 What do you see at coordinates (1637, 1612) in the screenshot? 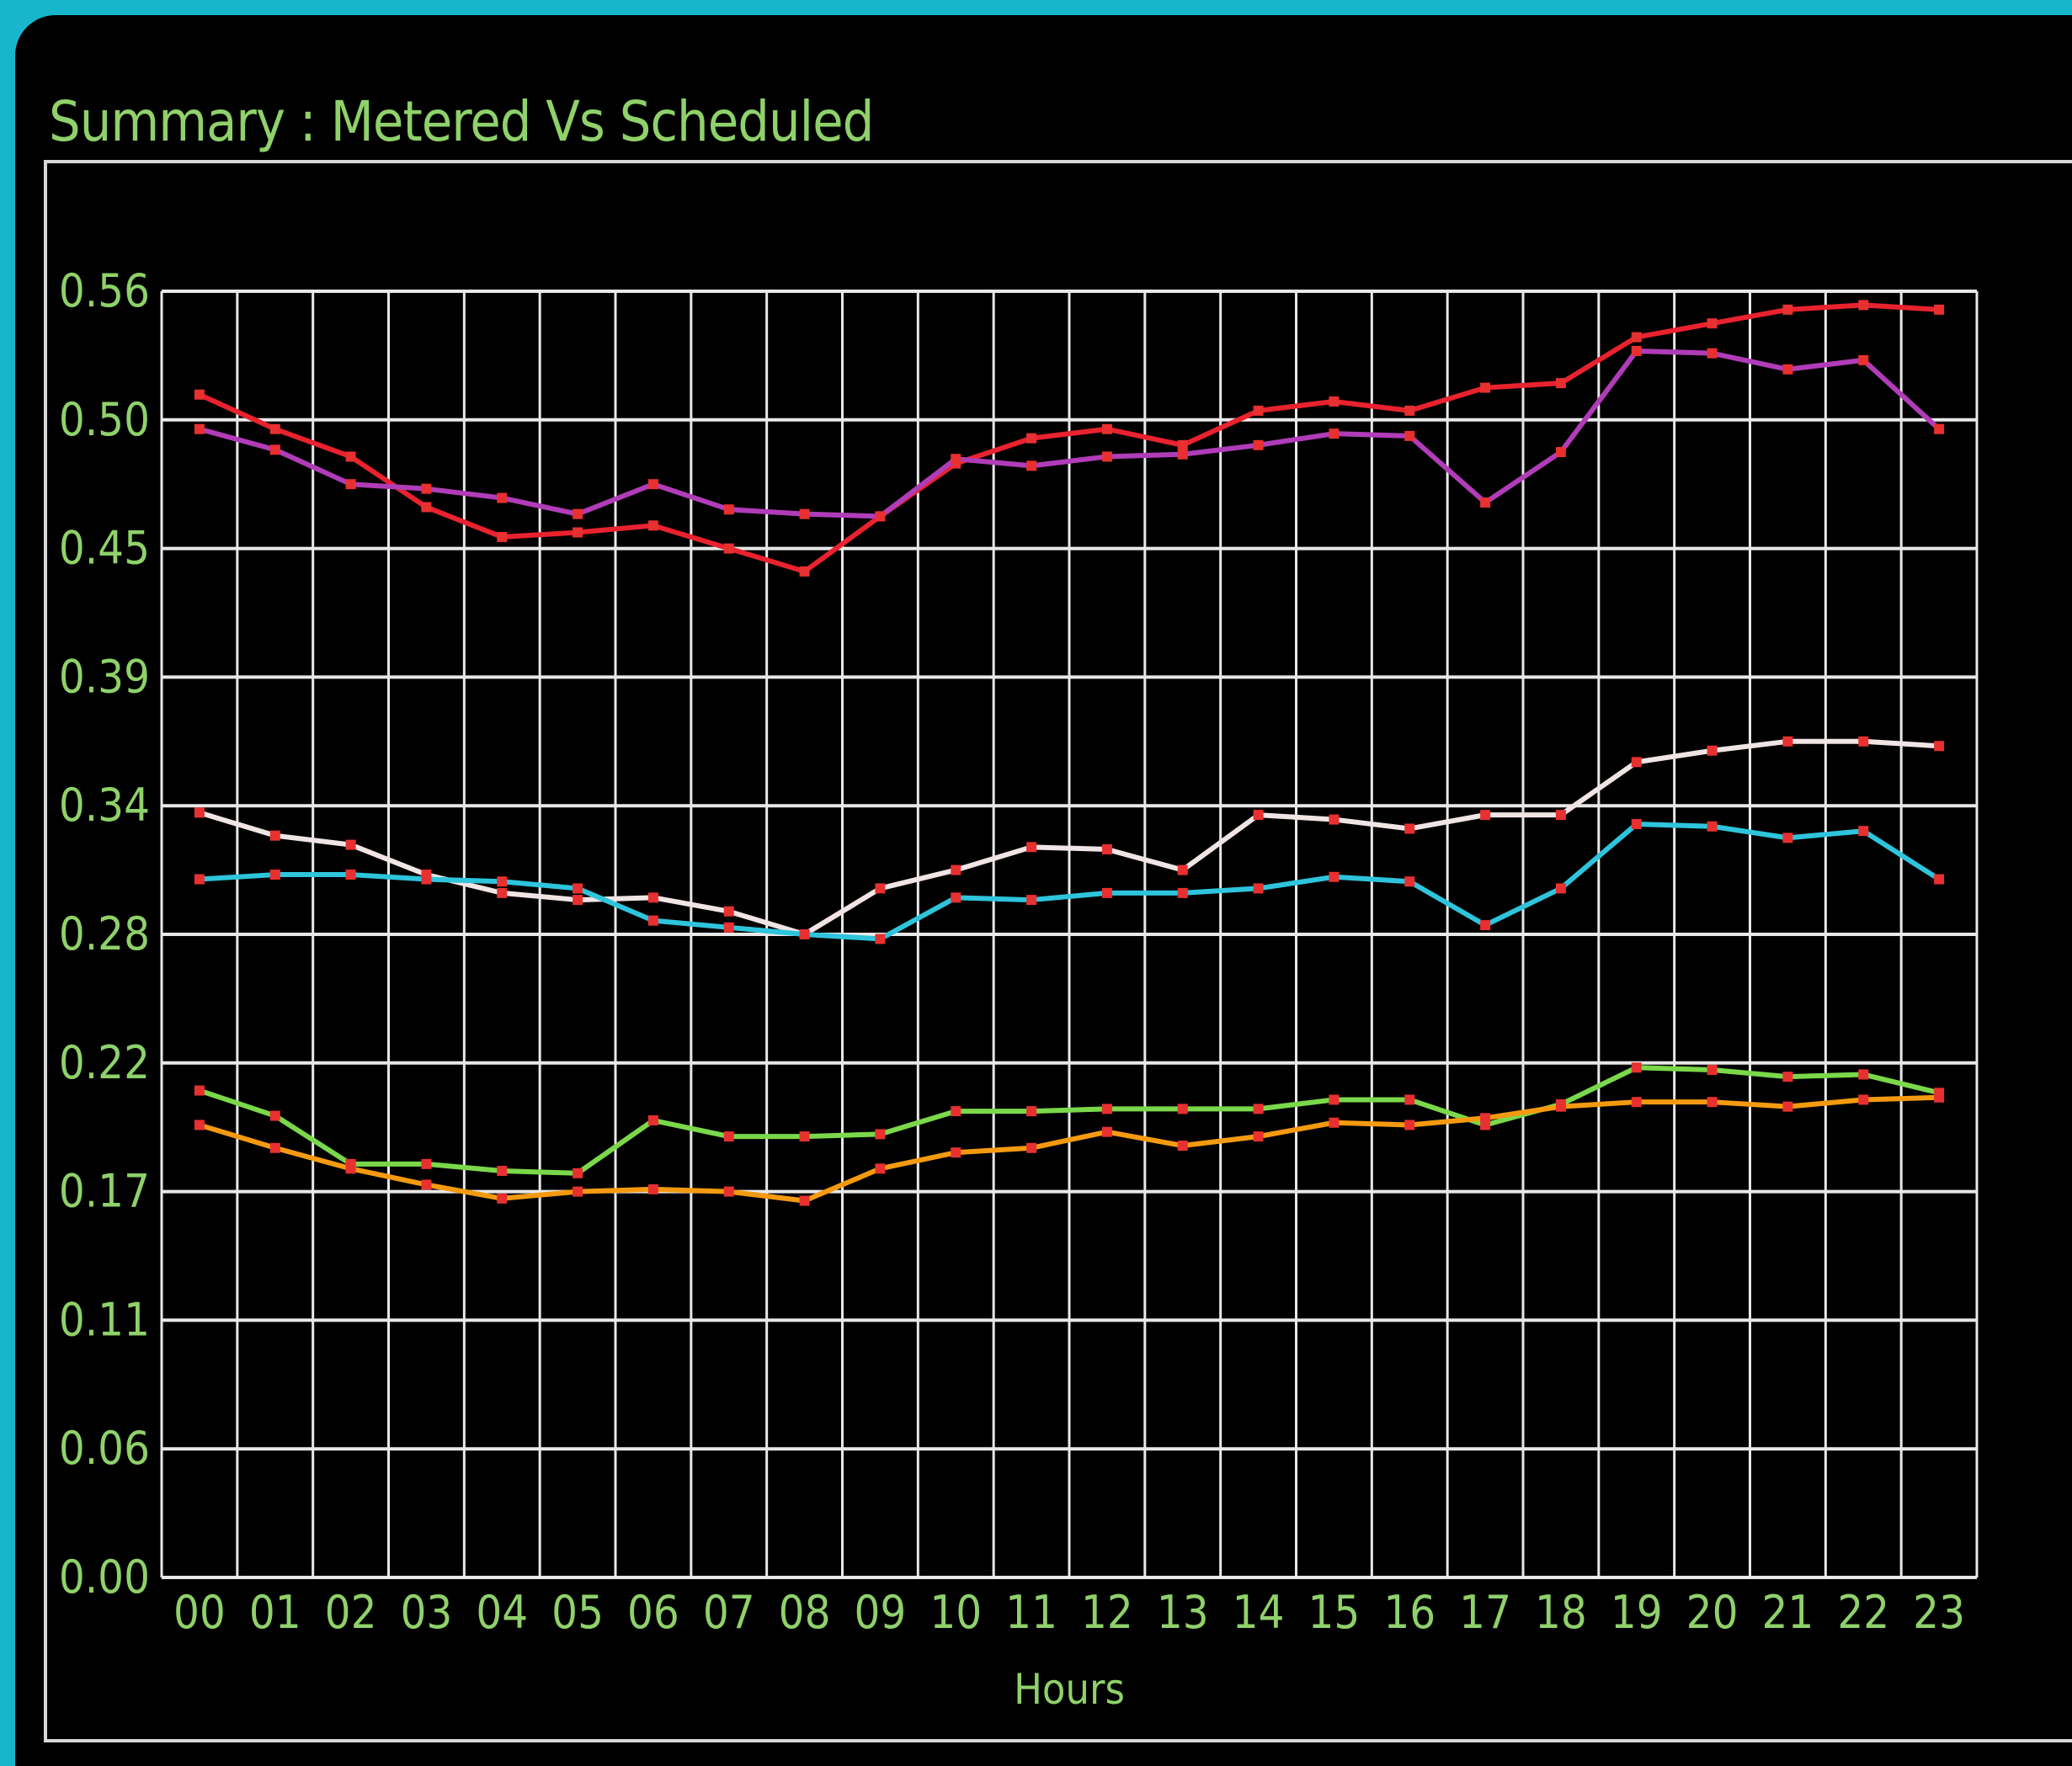
I see `x-tick-label: 19` at bounding box center [1637, 1612].